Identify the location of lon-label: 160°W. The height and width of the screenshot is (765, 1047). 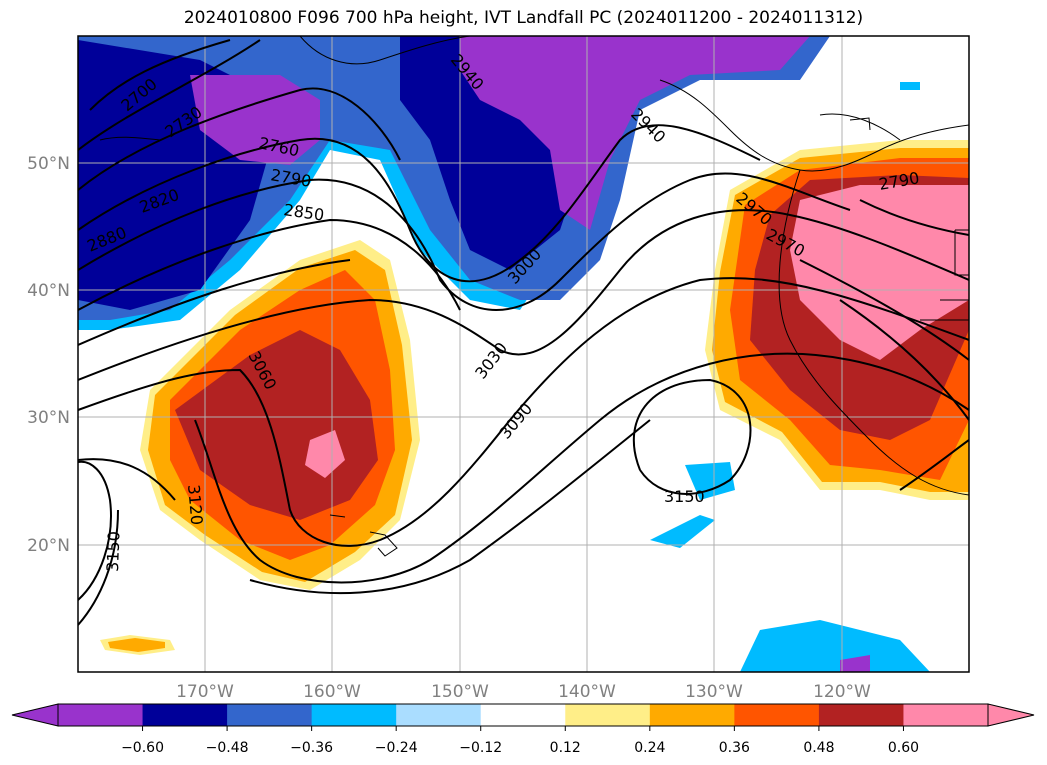
(332, 692).